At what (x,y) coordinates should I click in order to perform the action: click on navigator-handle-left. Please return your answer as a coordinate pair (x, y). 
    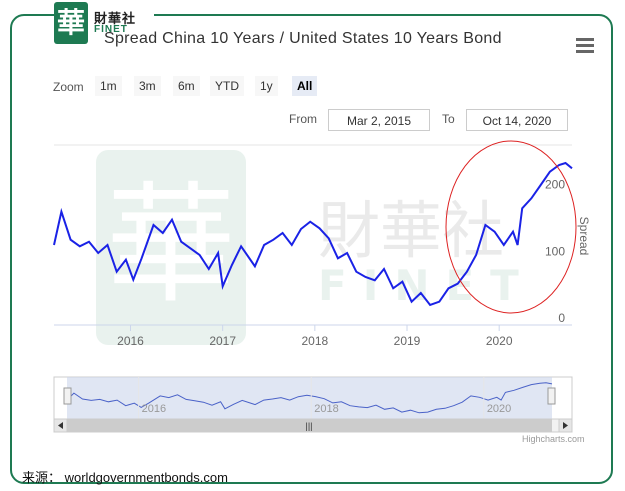
    Looking at the image, I should click on (67, 396).